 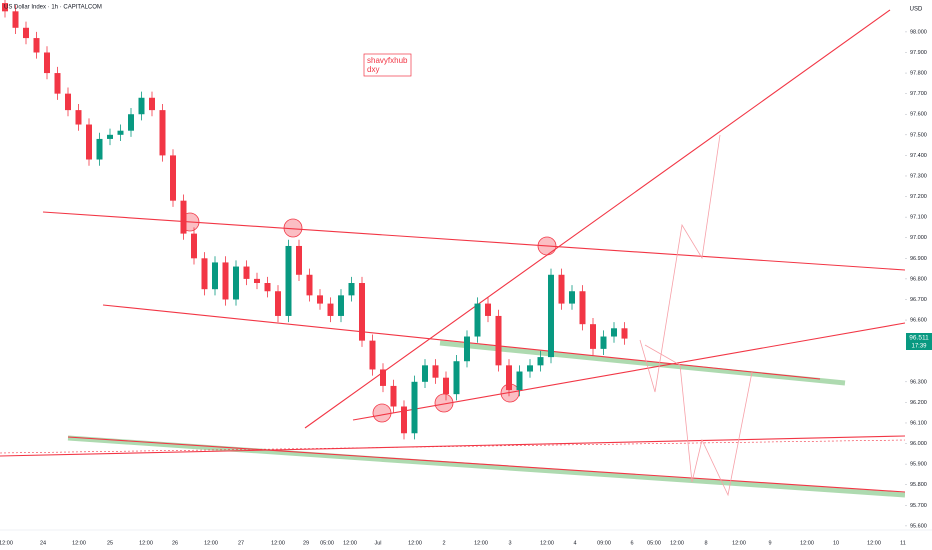 What do you see at coordinates (918, 321) in the screenshot?
I see `y-tick-label: 96.600` at bounding box center [918, 321].